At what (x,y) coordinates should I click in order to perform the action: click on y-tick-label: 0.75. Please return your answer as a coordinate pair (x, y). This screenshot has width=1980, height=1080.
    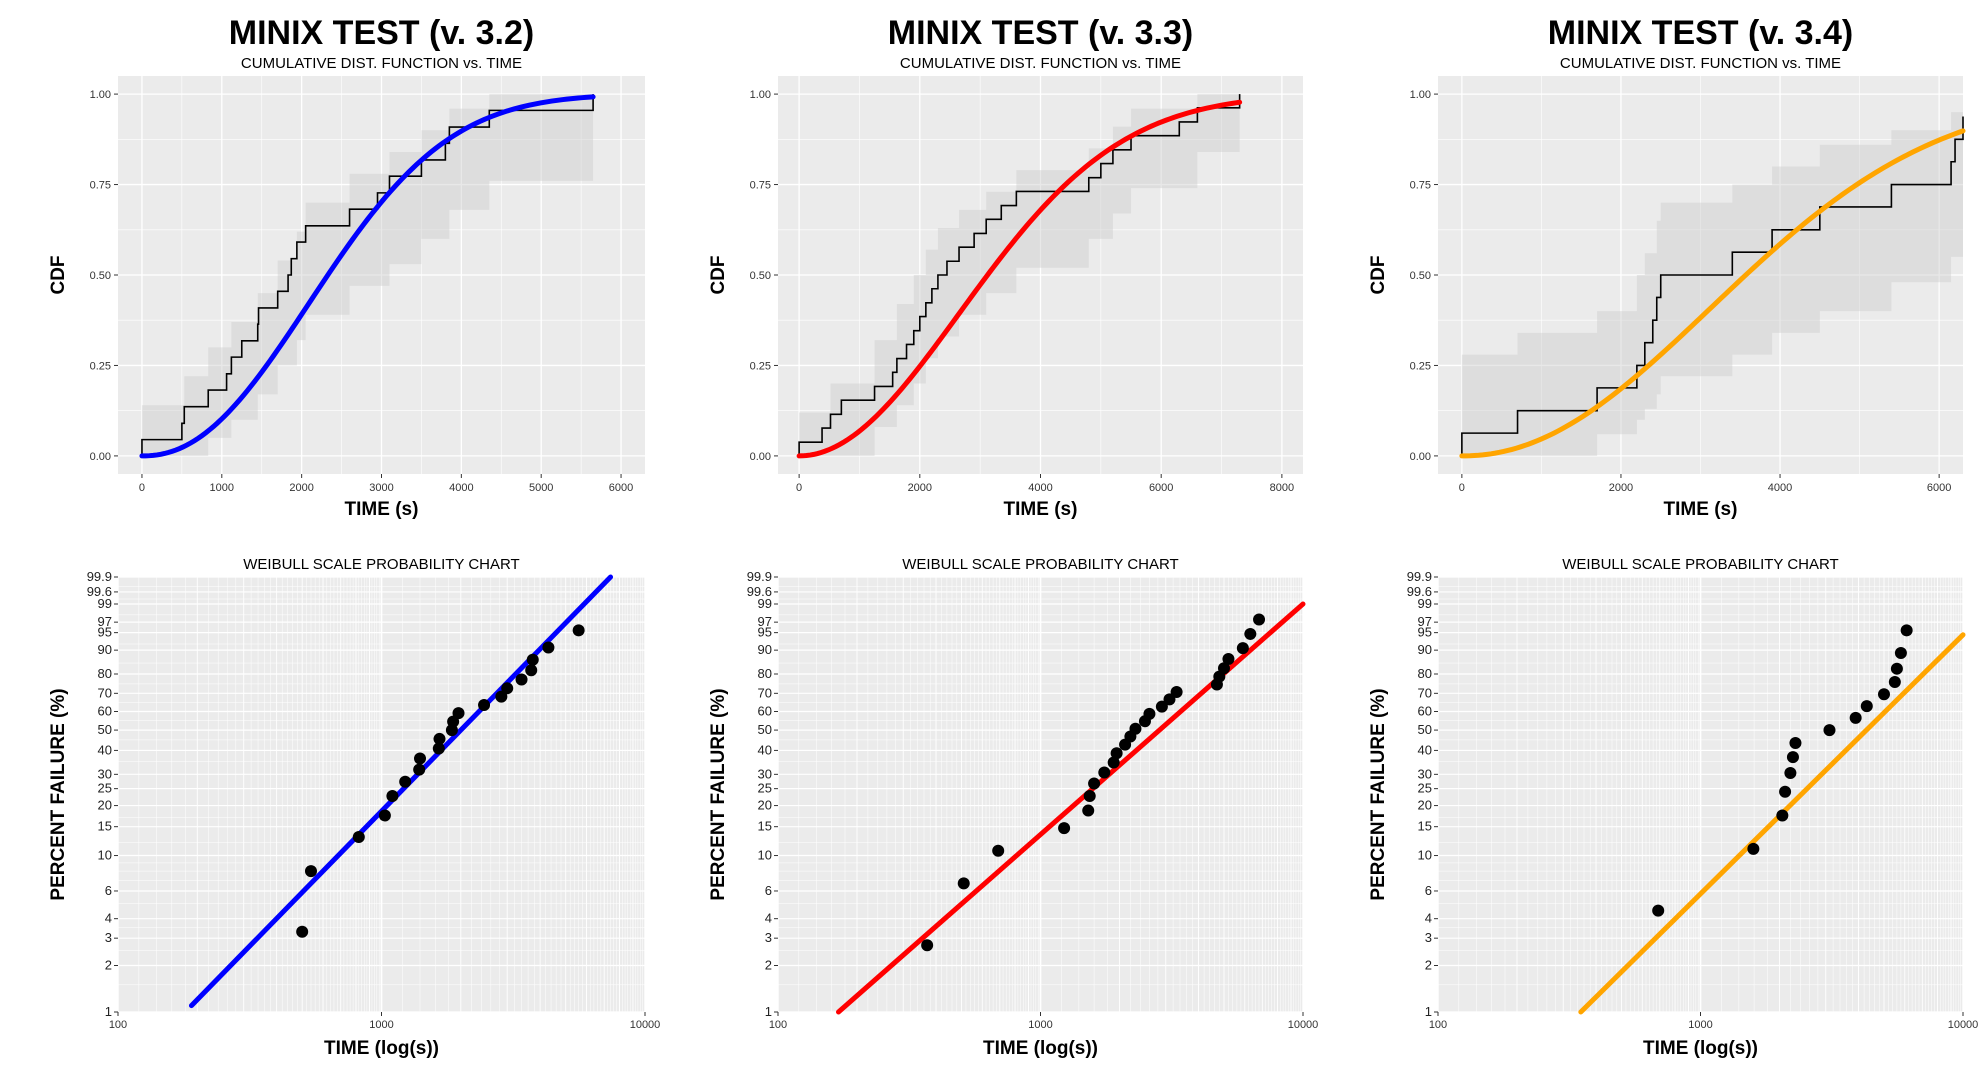
    Looking at the image, I should click on (1420, 186).